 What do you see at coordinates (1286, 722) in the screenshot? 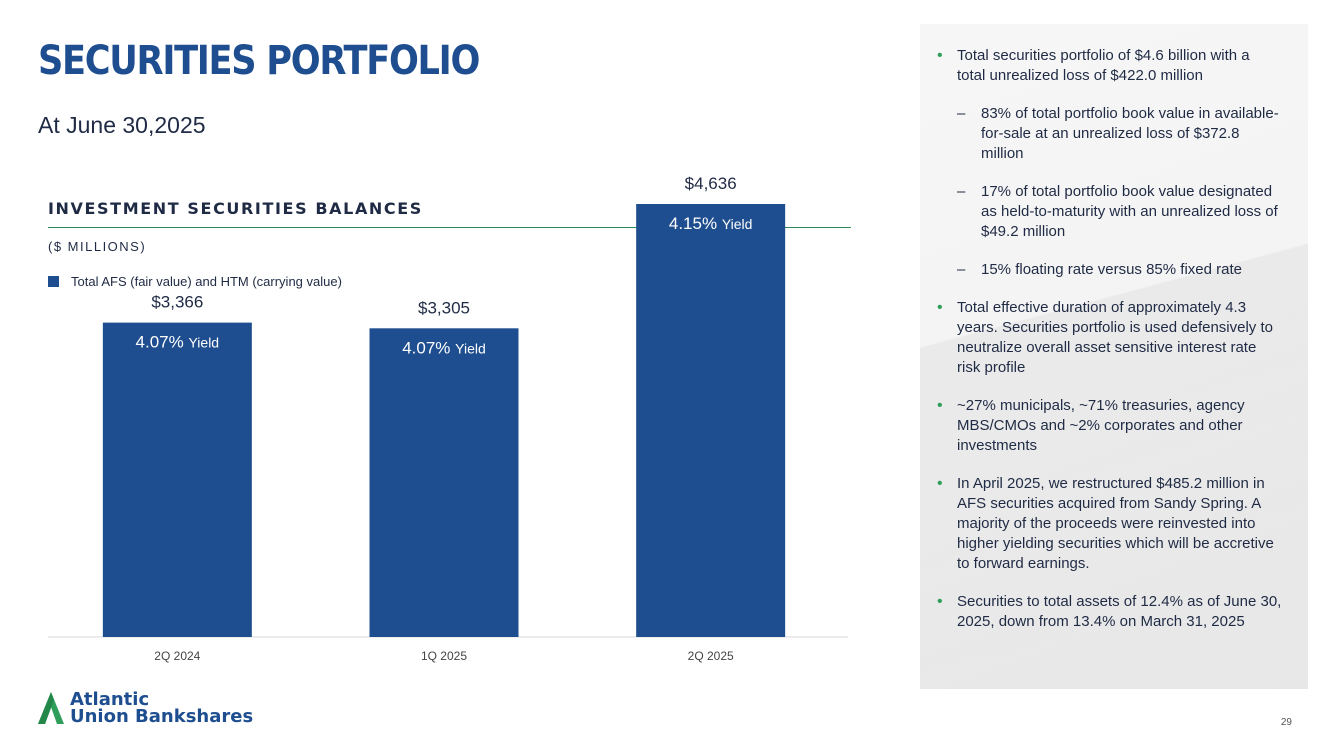
I see `page-number: 29` at bounding box center [1286, 722].